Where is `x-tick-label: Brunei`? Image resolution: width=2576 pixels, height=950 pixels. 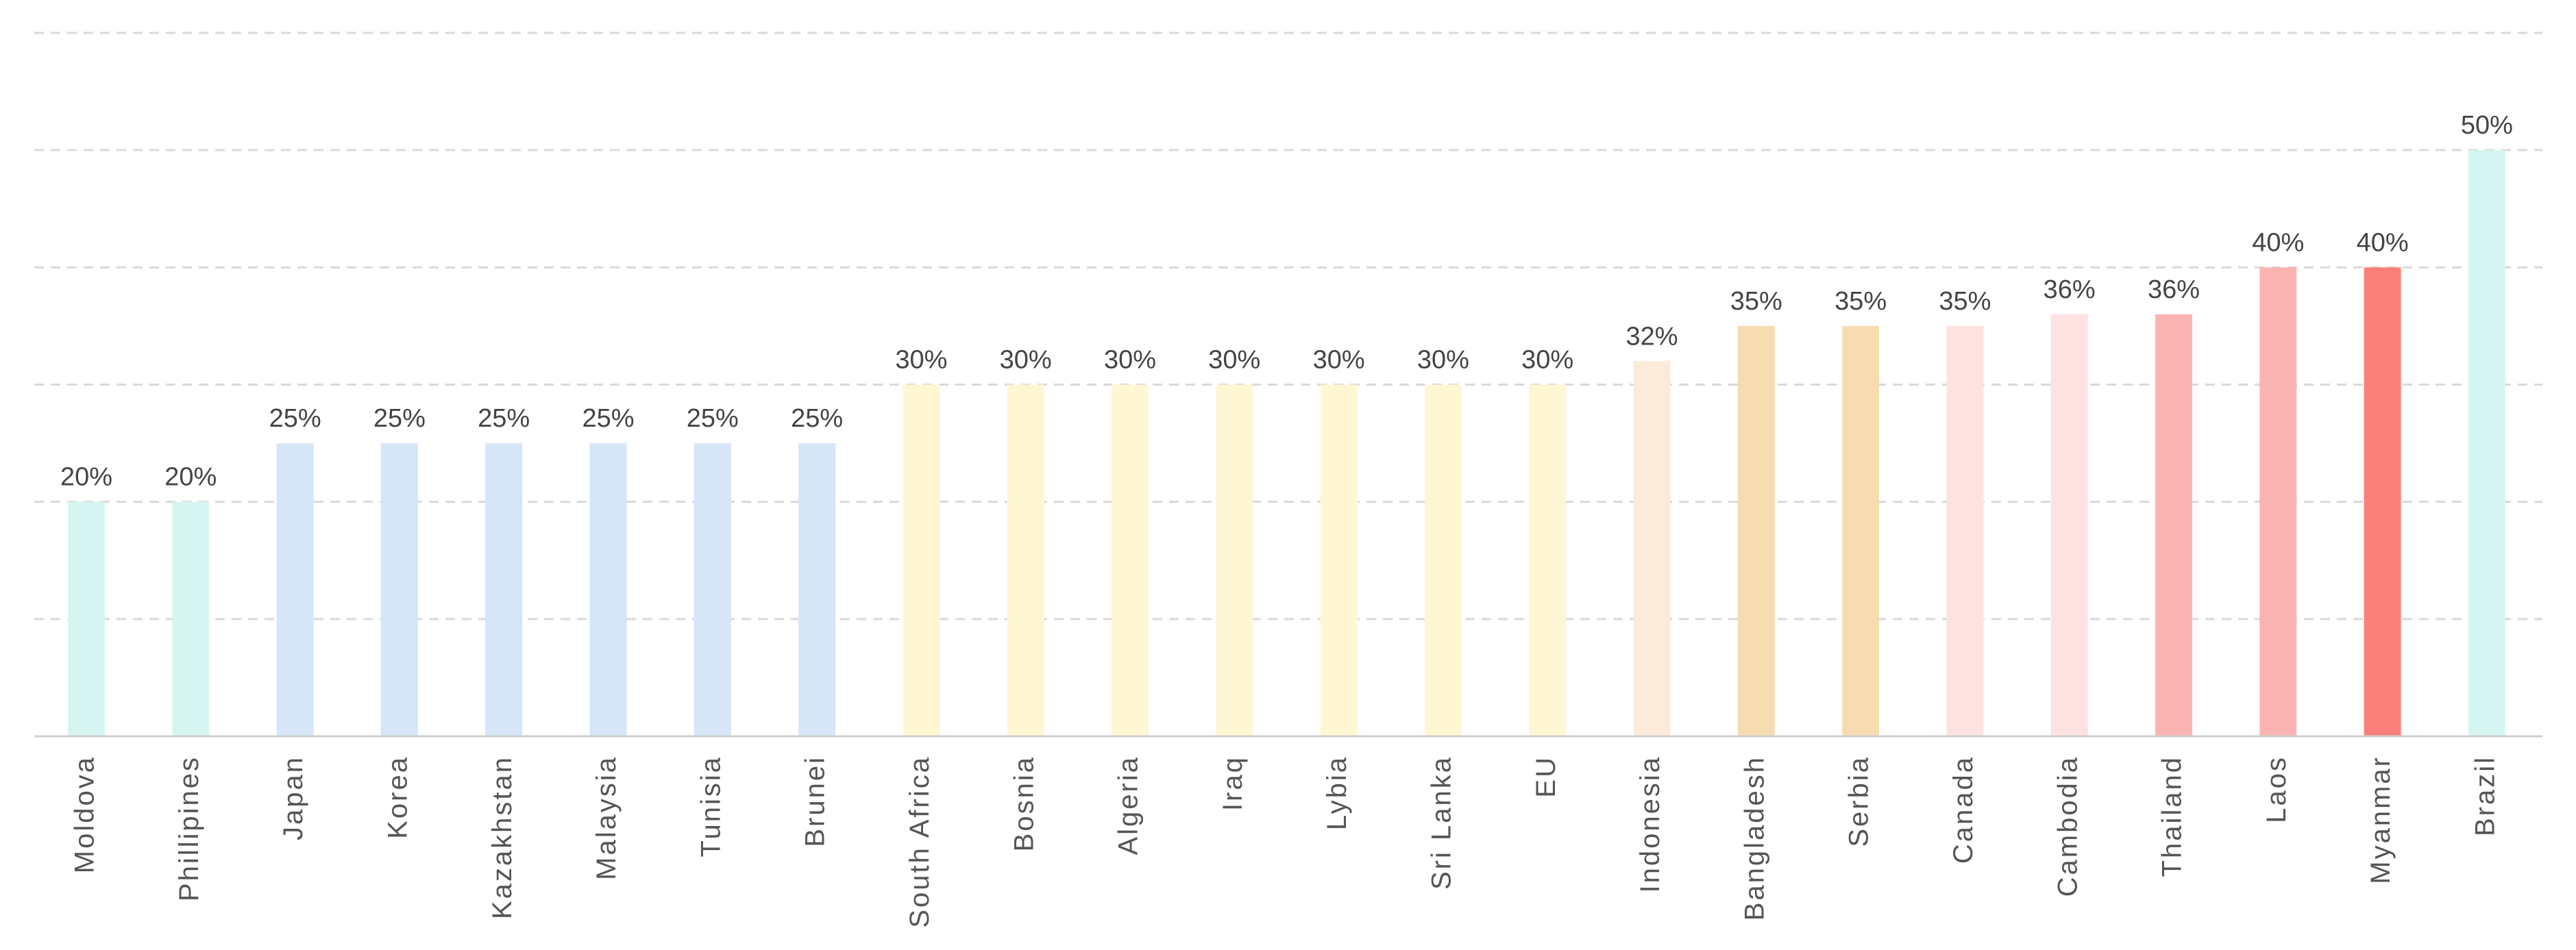
x-tick-label: Brunei is located at coordinates (816, 801).